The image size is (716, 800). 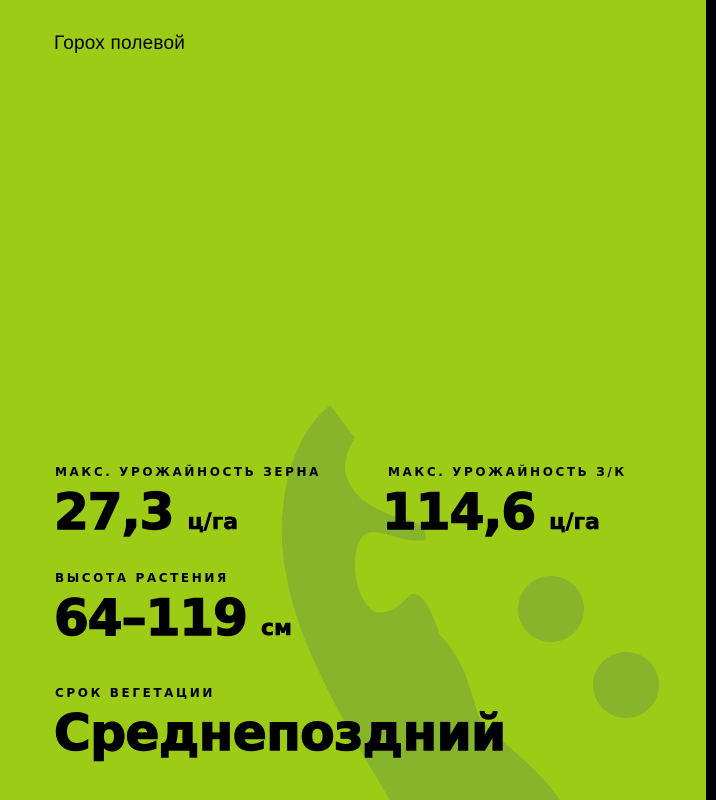 What do you see at coordinates (120, 43) in the screenshot?
I see `page-title: Горох полевой` at bounding box center [120, 43].